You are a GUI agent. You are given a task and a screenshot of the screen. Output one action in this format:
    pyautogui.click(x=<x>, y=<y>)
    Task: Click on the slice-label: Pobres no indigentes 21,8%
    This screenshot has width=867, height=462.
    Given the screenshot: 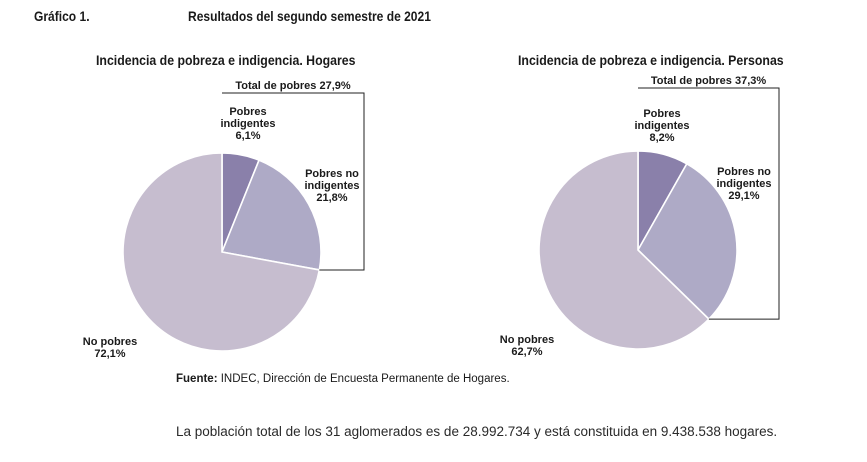 What is the action you would take?
    pyautogui.click(x=331, y=186)
    